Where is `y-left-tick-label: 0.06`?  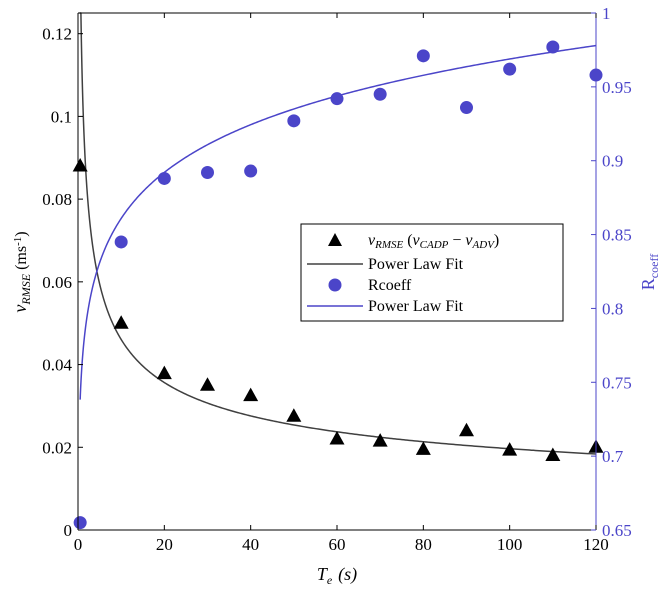 y-left-tick-label: 0.06 is located at coordinates (57, 282).